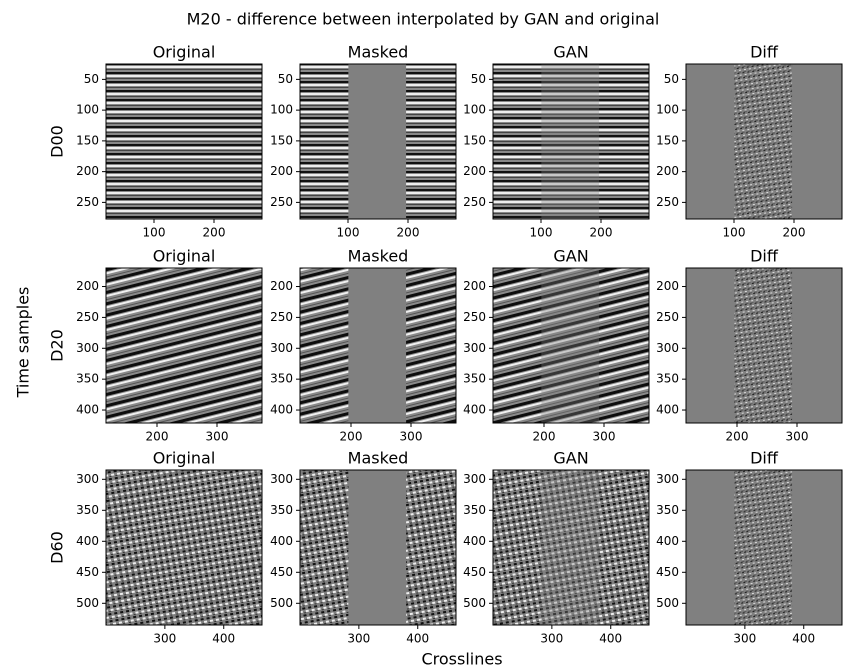  Describe the element at coordinates (461, 659) in the screenshot. I see `x-axis-label: Crosslines` at that location.